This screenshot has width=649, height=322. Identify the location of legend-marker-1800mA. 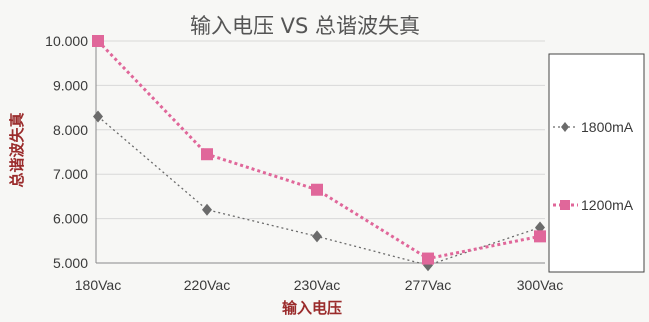
(565, 127).